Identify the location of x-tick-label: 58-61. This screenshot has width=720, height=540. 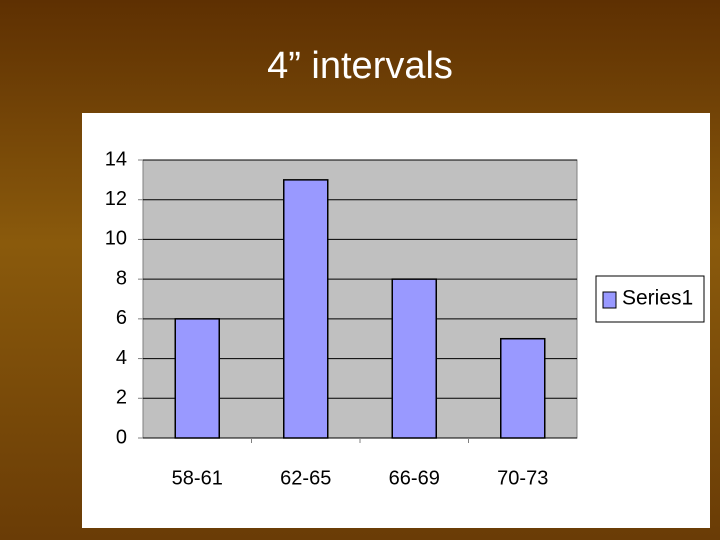
(197, 478).